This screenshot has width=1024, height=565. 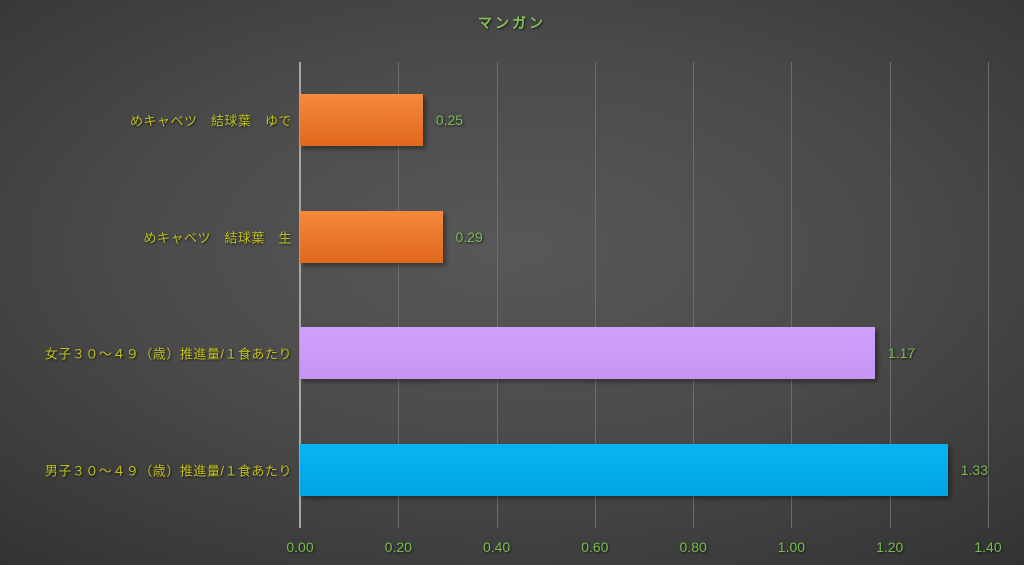 What do you see at coordinates (449, 120) in the screenshot?
I see `data-label: 0.25` at bounding box center [449, 120].